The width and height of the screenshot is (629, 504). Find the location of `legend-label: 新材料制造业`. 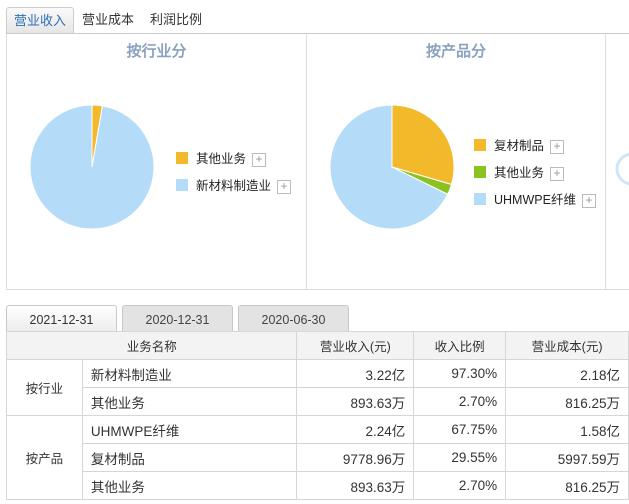

legend-label: 新材料制造业 is located at coordinates (234, 186).